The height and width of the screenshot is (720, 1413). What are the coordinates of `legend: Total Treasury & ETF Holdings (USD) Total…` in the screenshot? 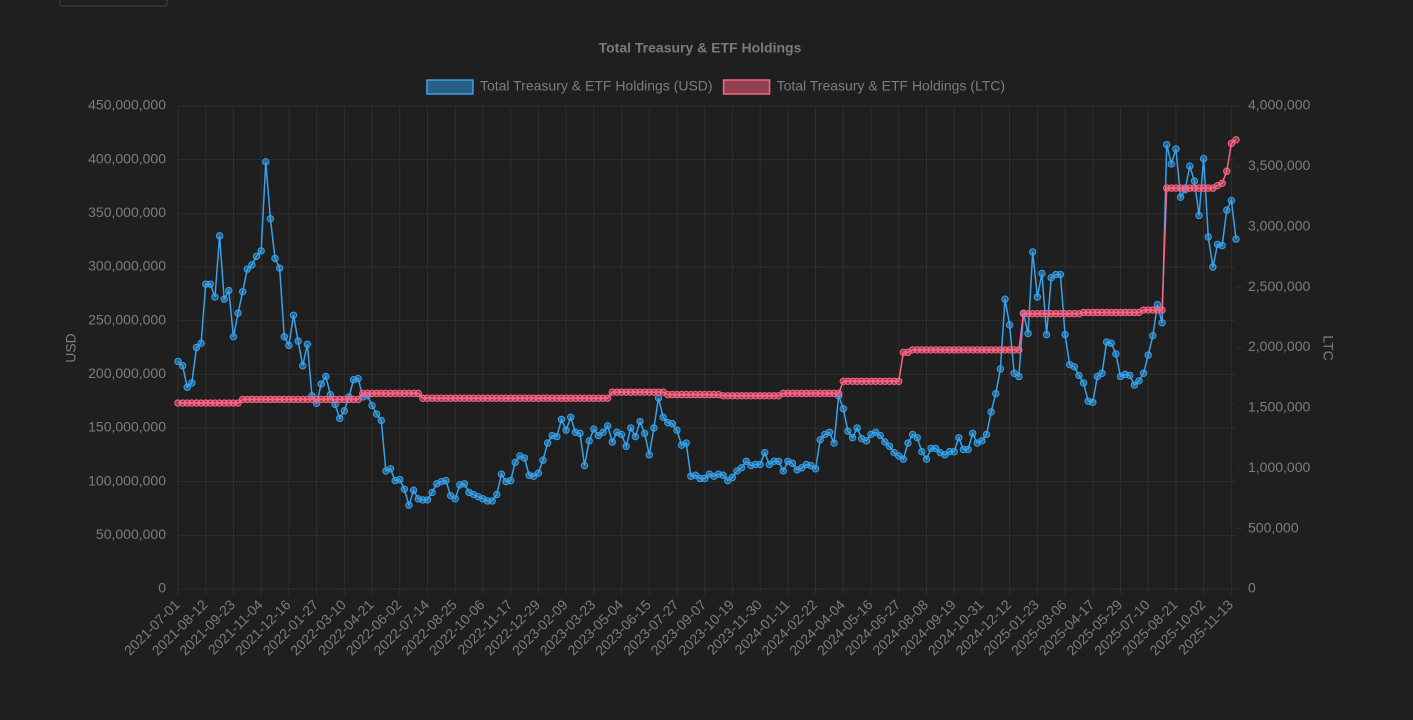 It's located at (715, 86).